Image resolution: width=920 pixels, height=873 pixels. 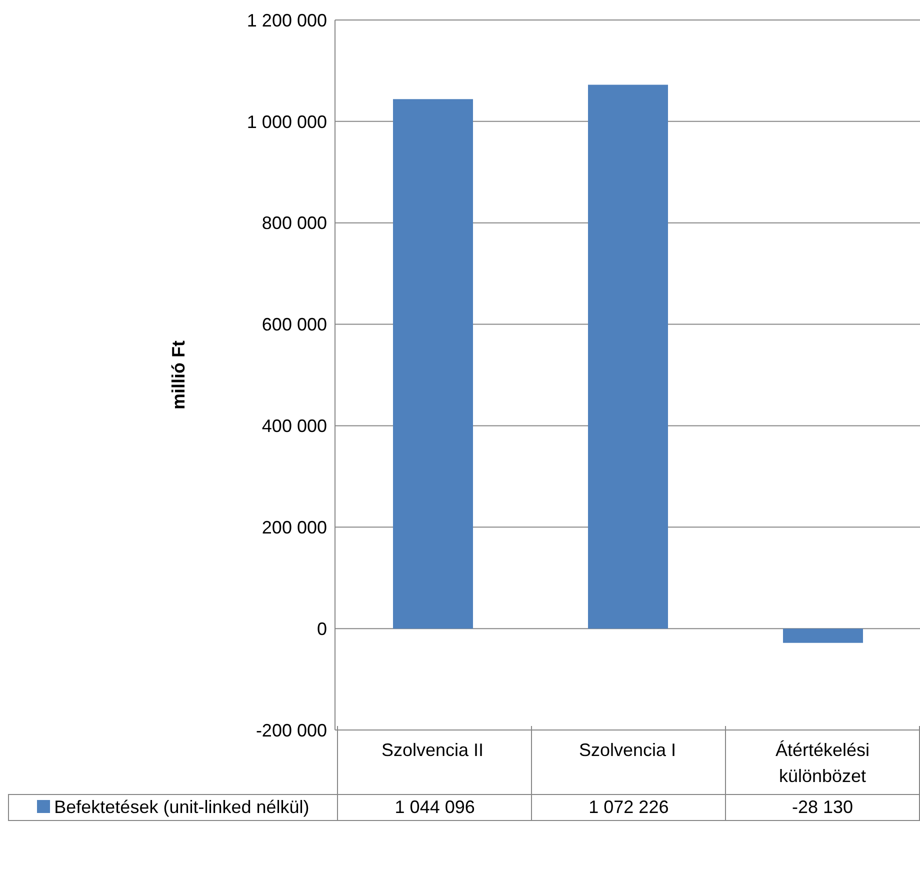 I want to click on y-axis-title: millió Ft, so click(x=178, y=375).